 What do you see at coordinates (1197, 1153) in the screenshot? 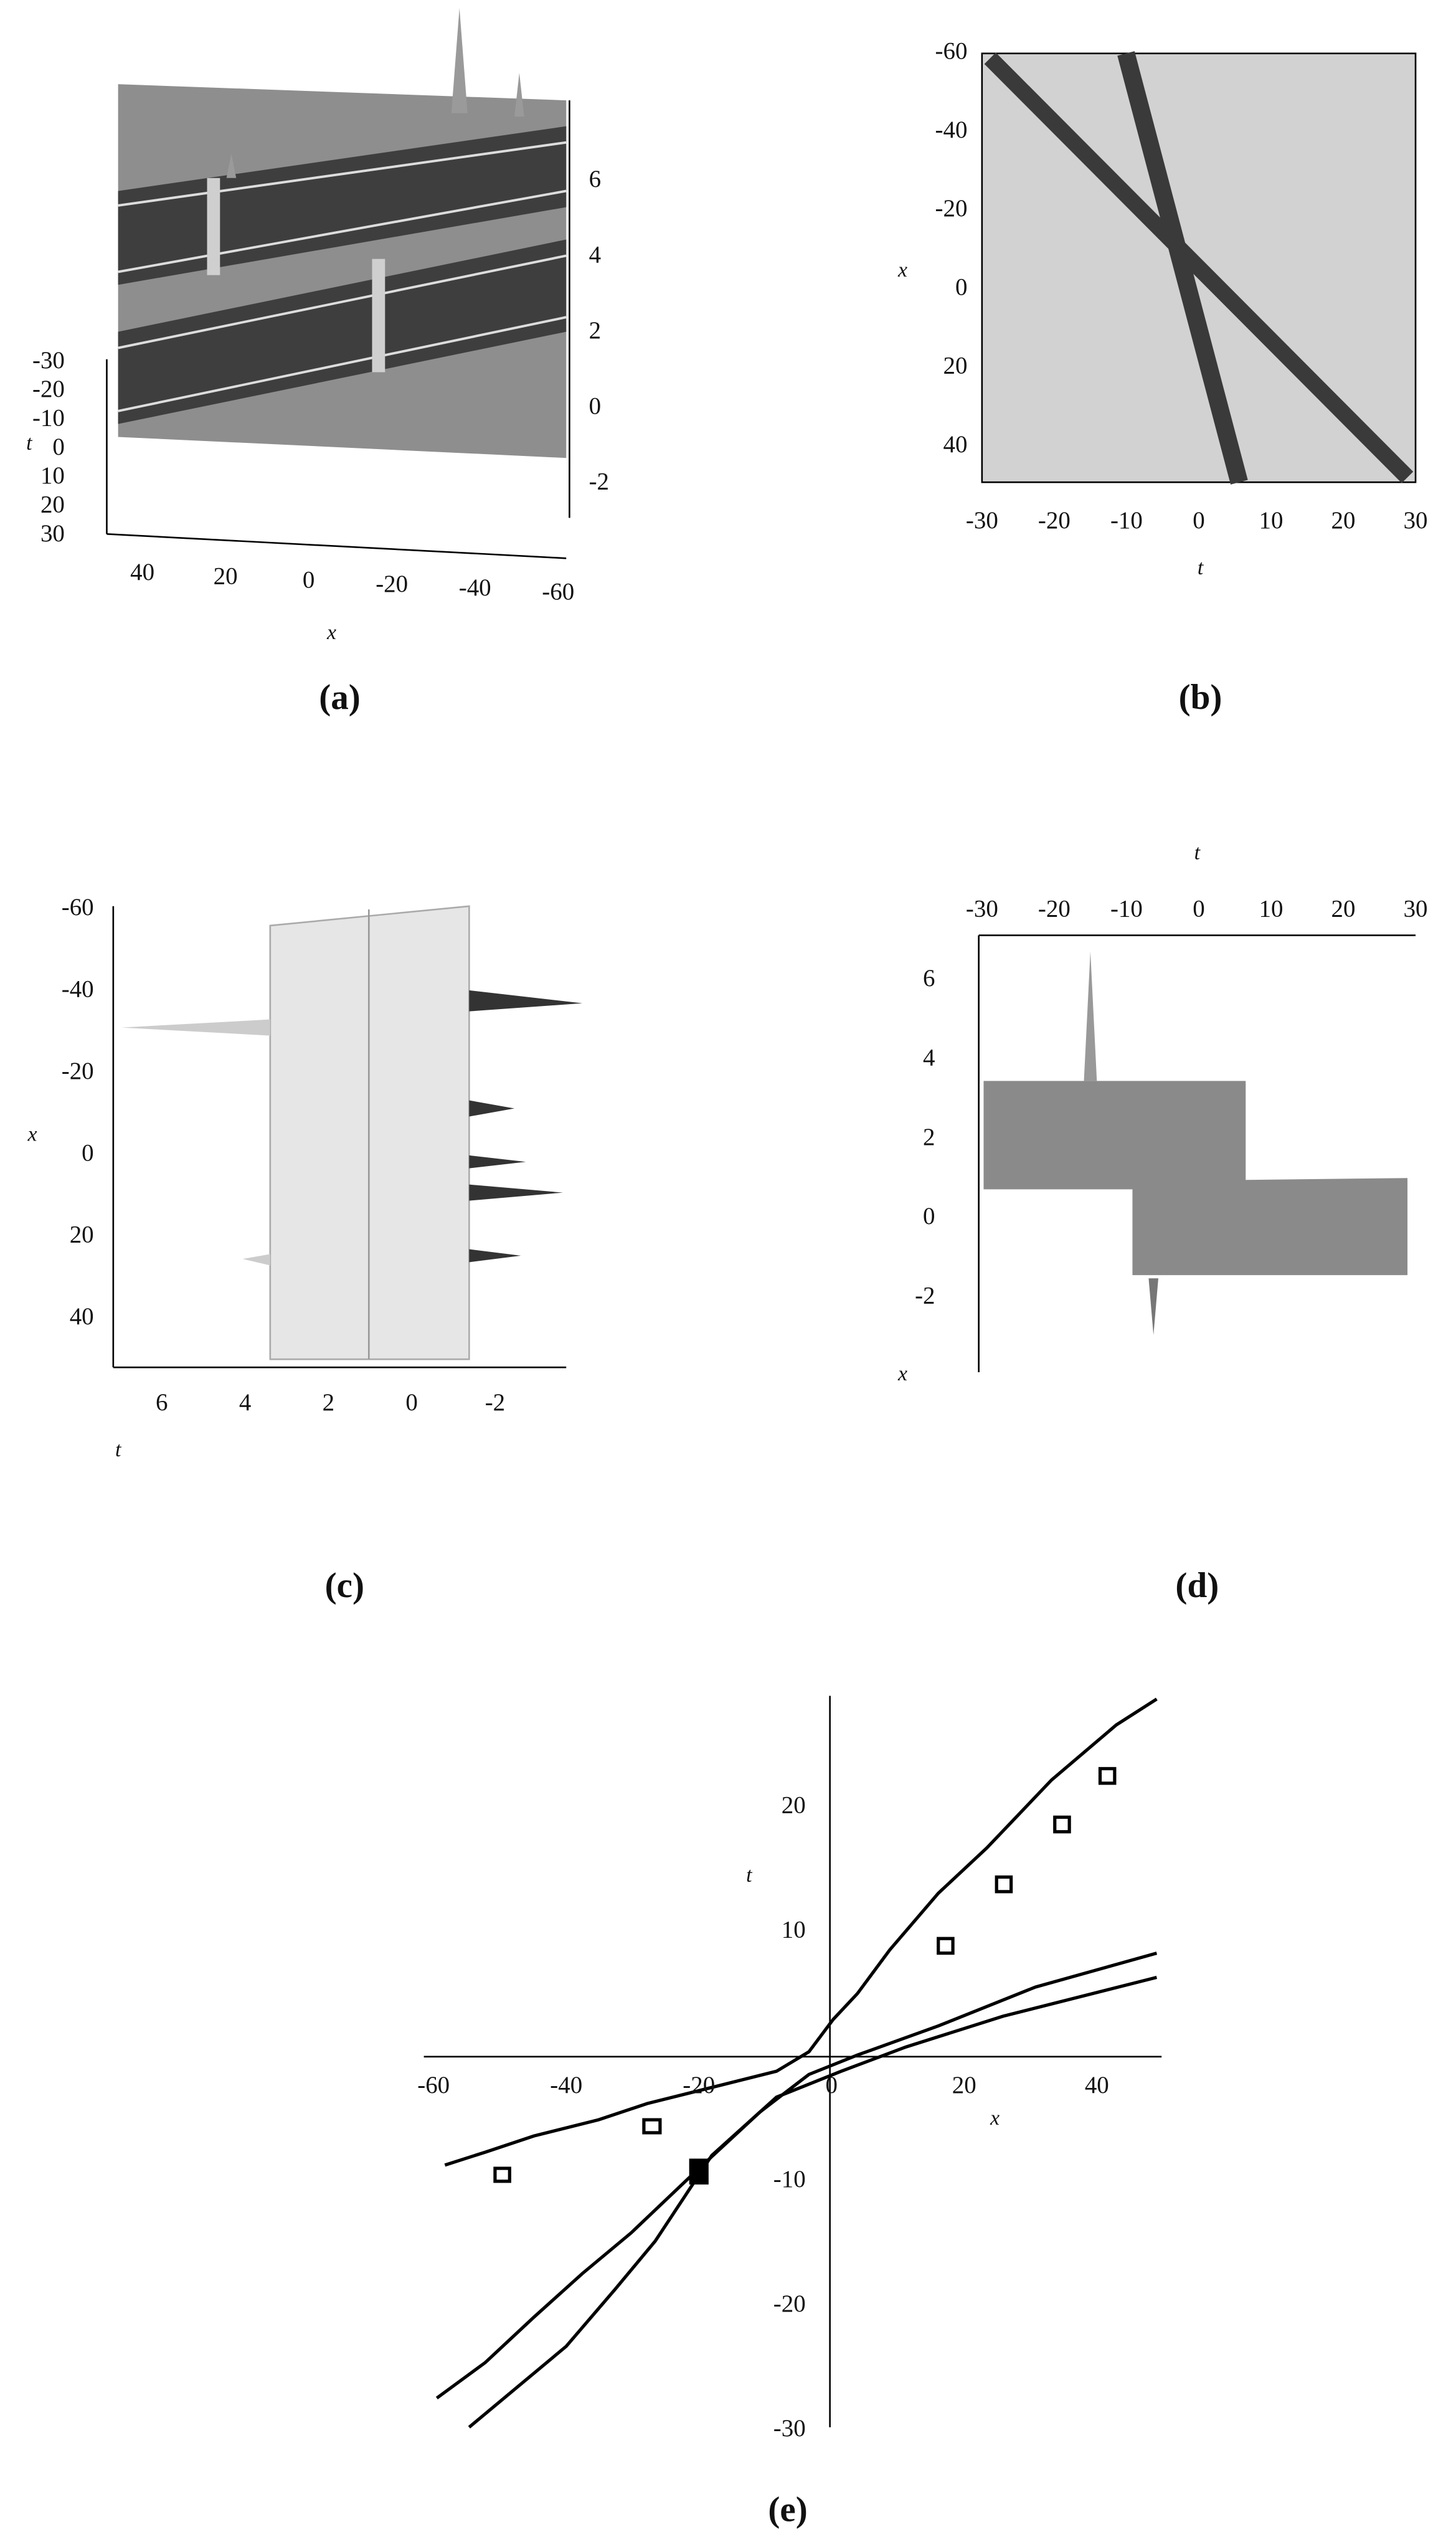
I see `surface-d` at bounding box center [1197, 1153].